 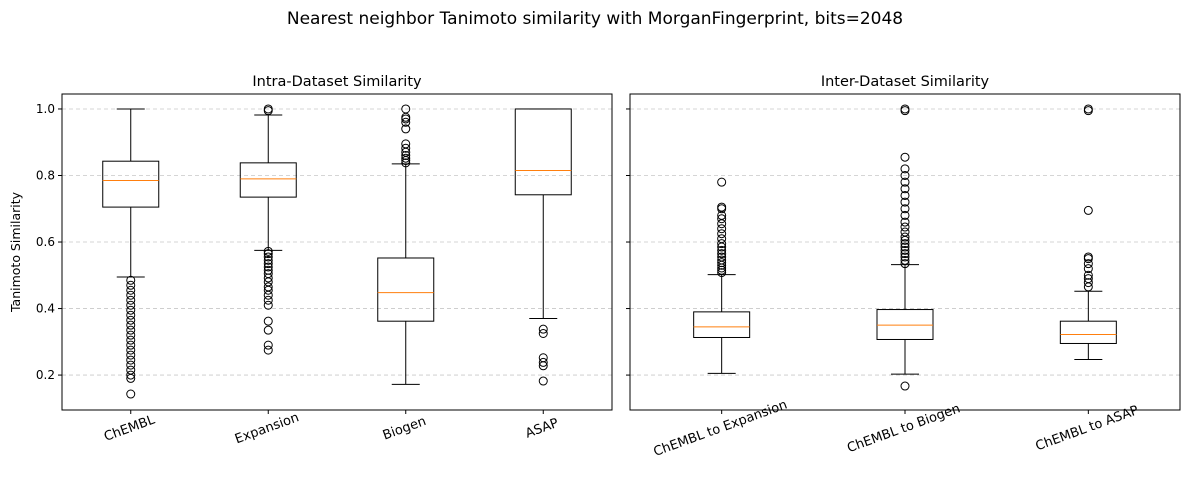 What do you see at coordinates (45, 175) in the screenshot?
I see `y-tick-label: 0.8` at bounding box center [45, 175].